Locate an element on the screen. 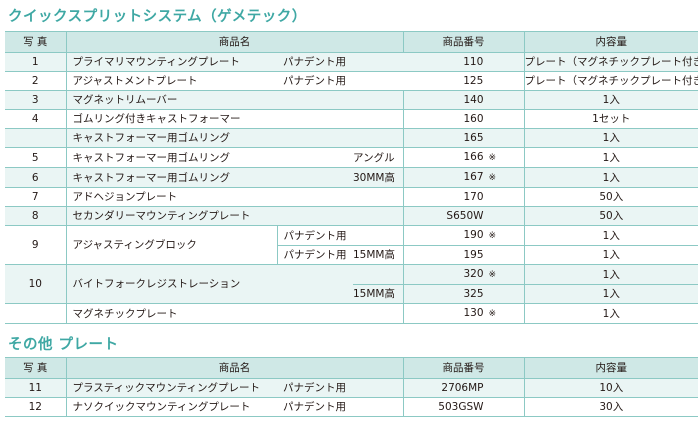 Image resolution: width=700 pixels, height=429 pixels. table-row: 6 キャストフォーマー用ゴムリング 30MM高 167 ※ 1入 is located at coordinates (352, 177).